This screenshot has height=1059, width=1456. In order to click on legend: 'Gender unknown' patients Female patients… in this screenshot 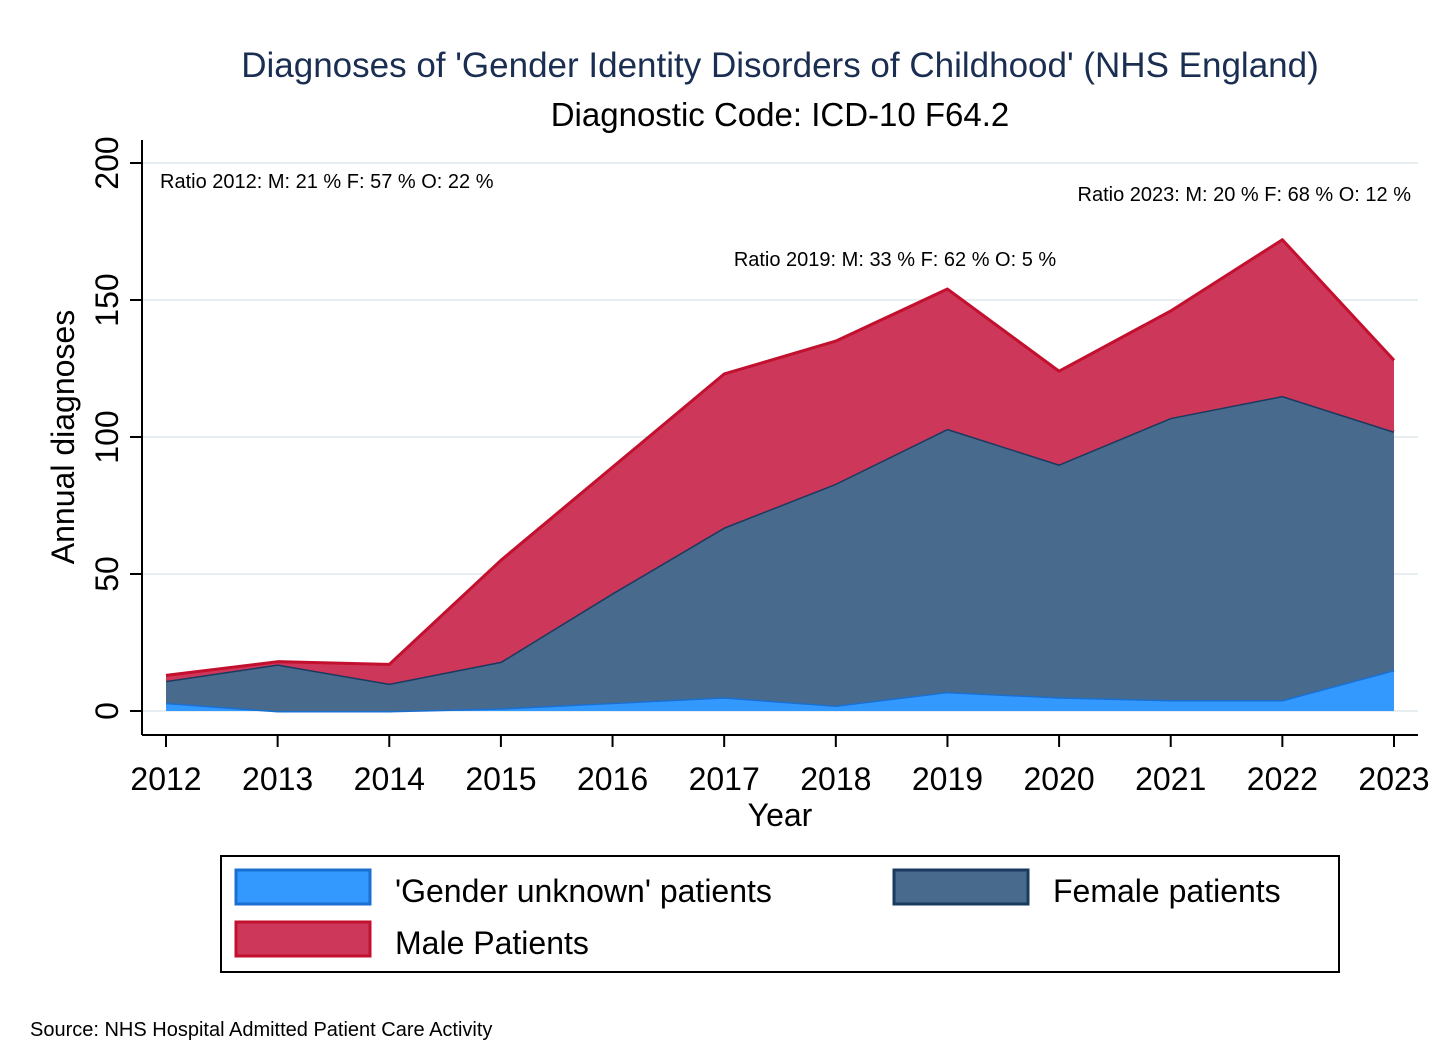, I will do `click(780, 914)`.